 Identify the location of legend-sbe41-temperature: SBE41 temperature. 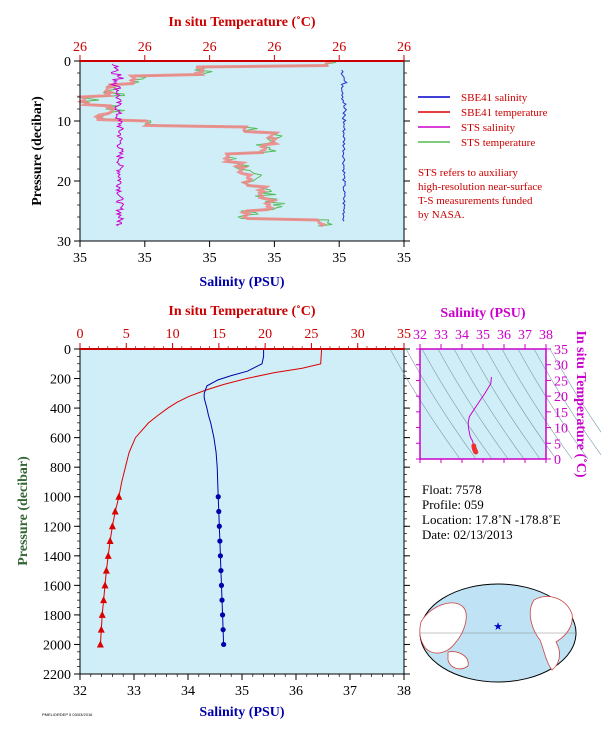
(504, 113).